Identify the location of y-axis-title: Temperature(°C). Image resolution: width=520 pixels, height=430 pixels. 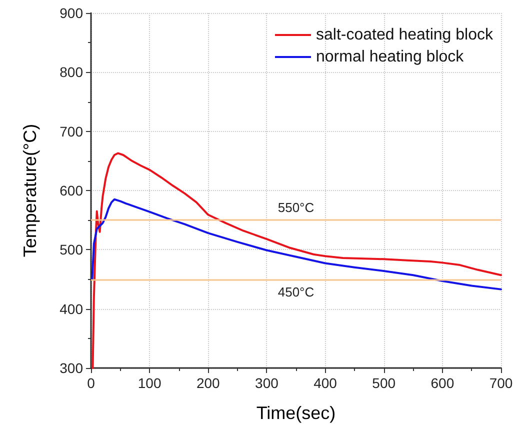
(30, 191).